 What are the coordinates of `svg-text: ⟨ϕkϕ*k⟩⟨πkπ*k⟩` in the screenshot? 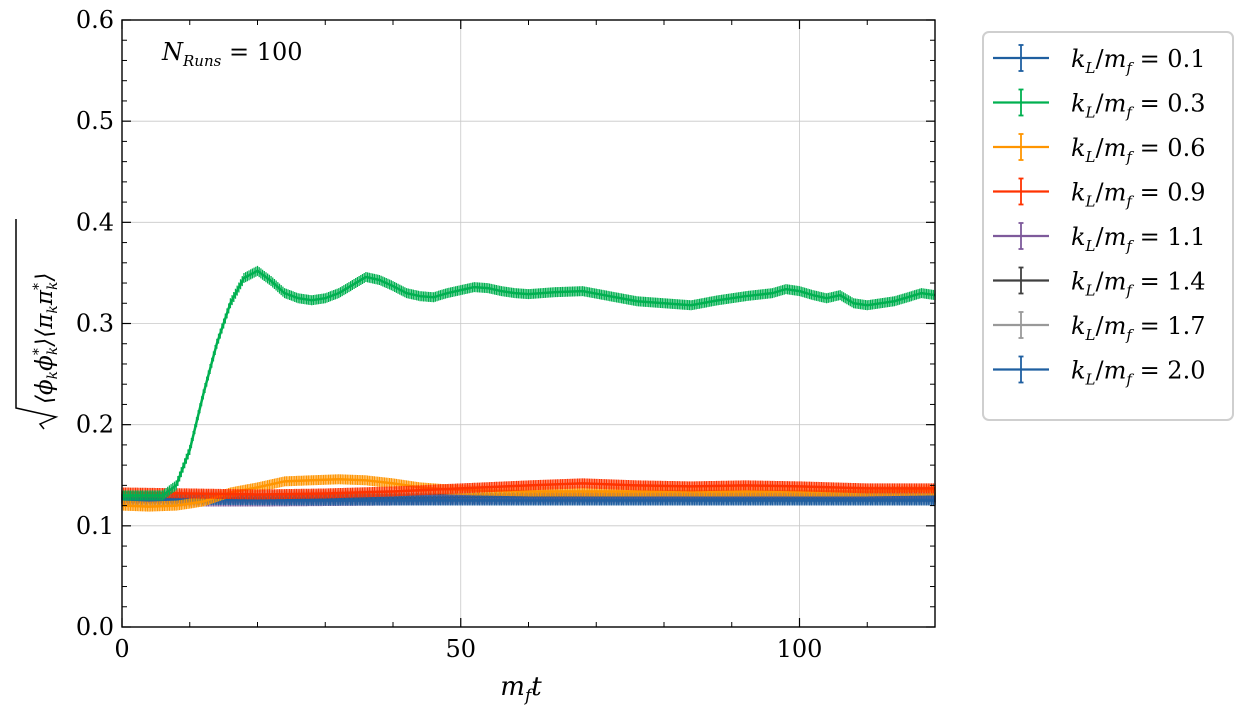 It's located at (46, 338).